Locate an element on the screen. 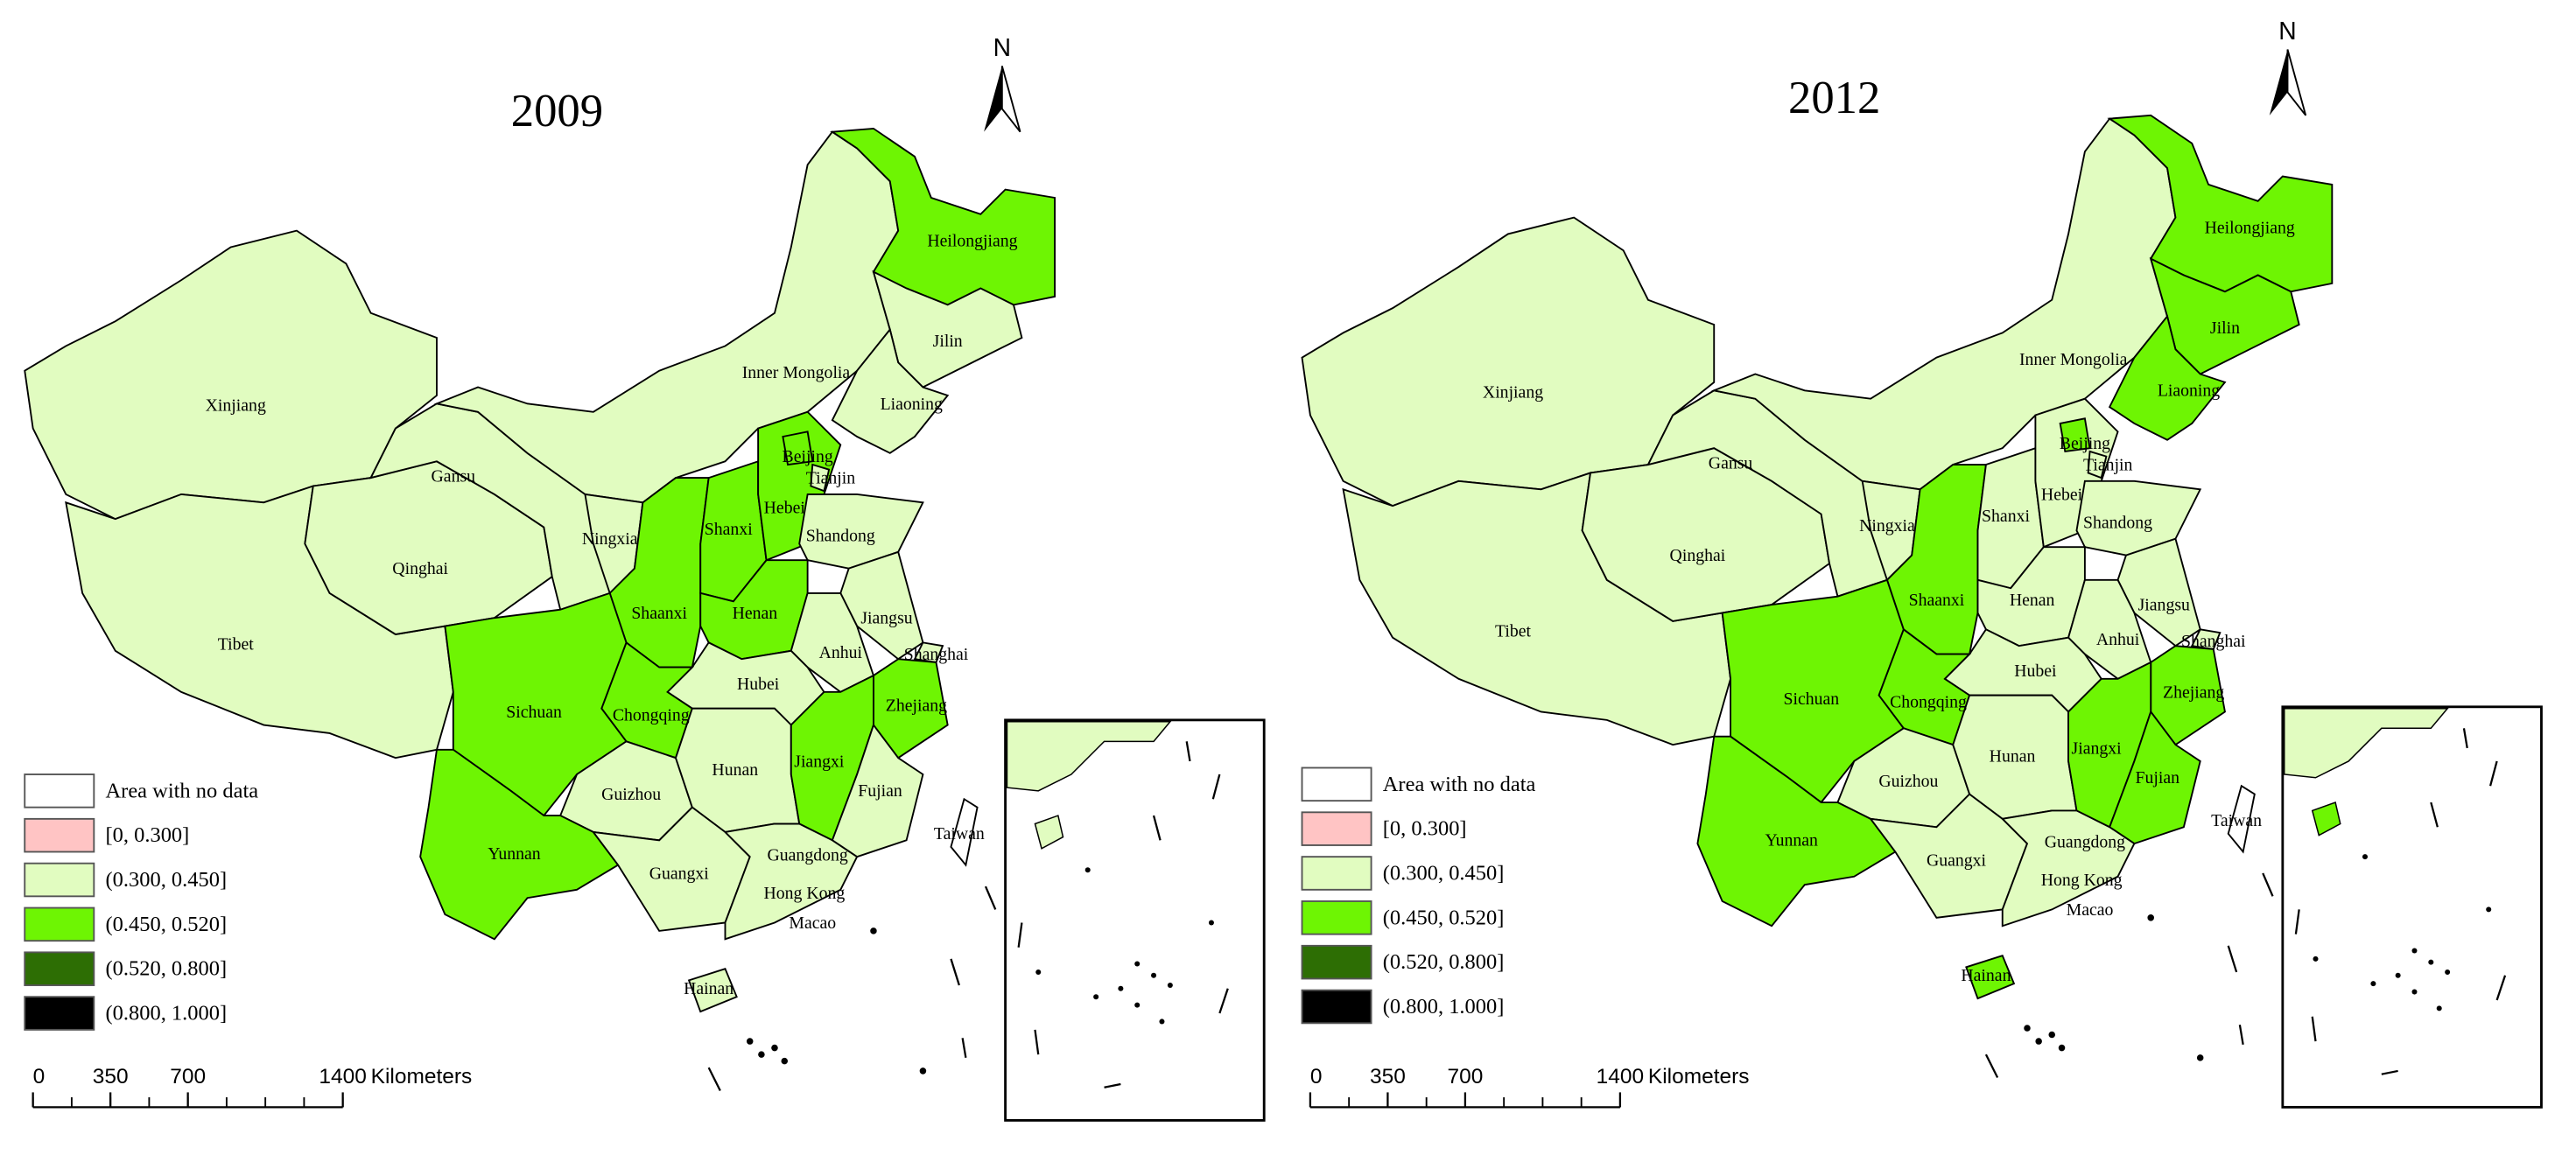  north-arrow-right is located at coordinates (1010, 99).